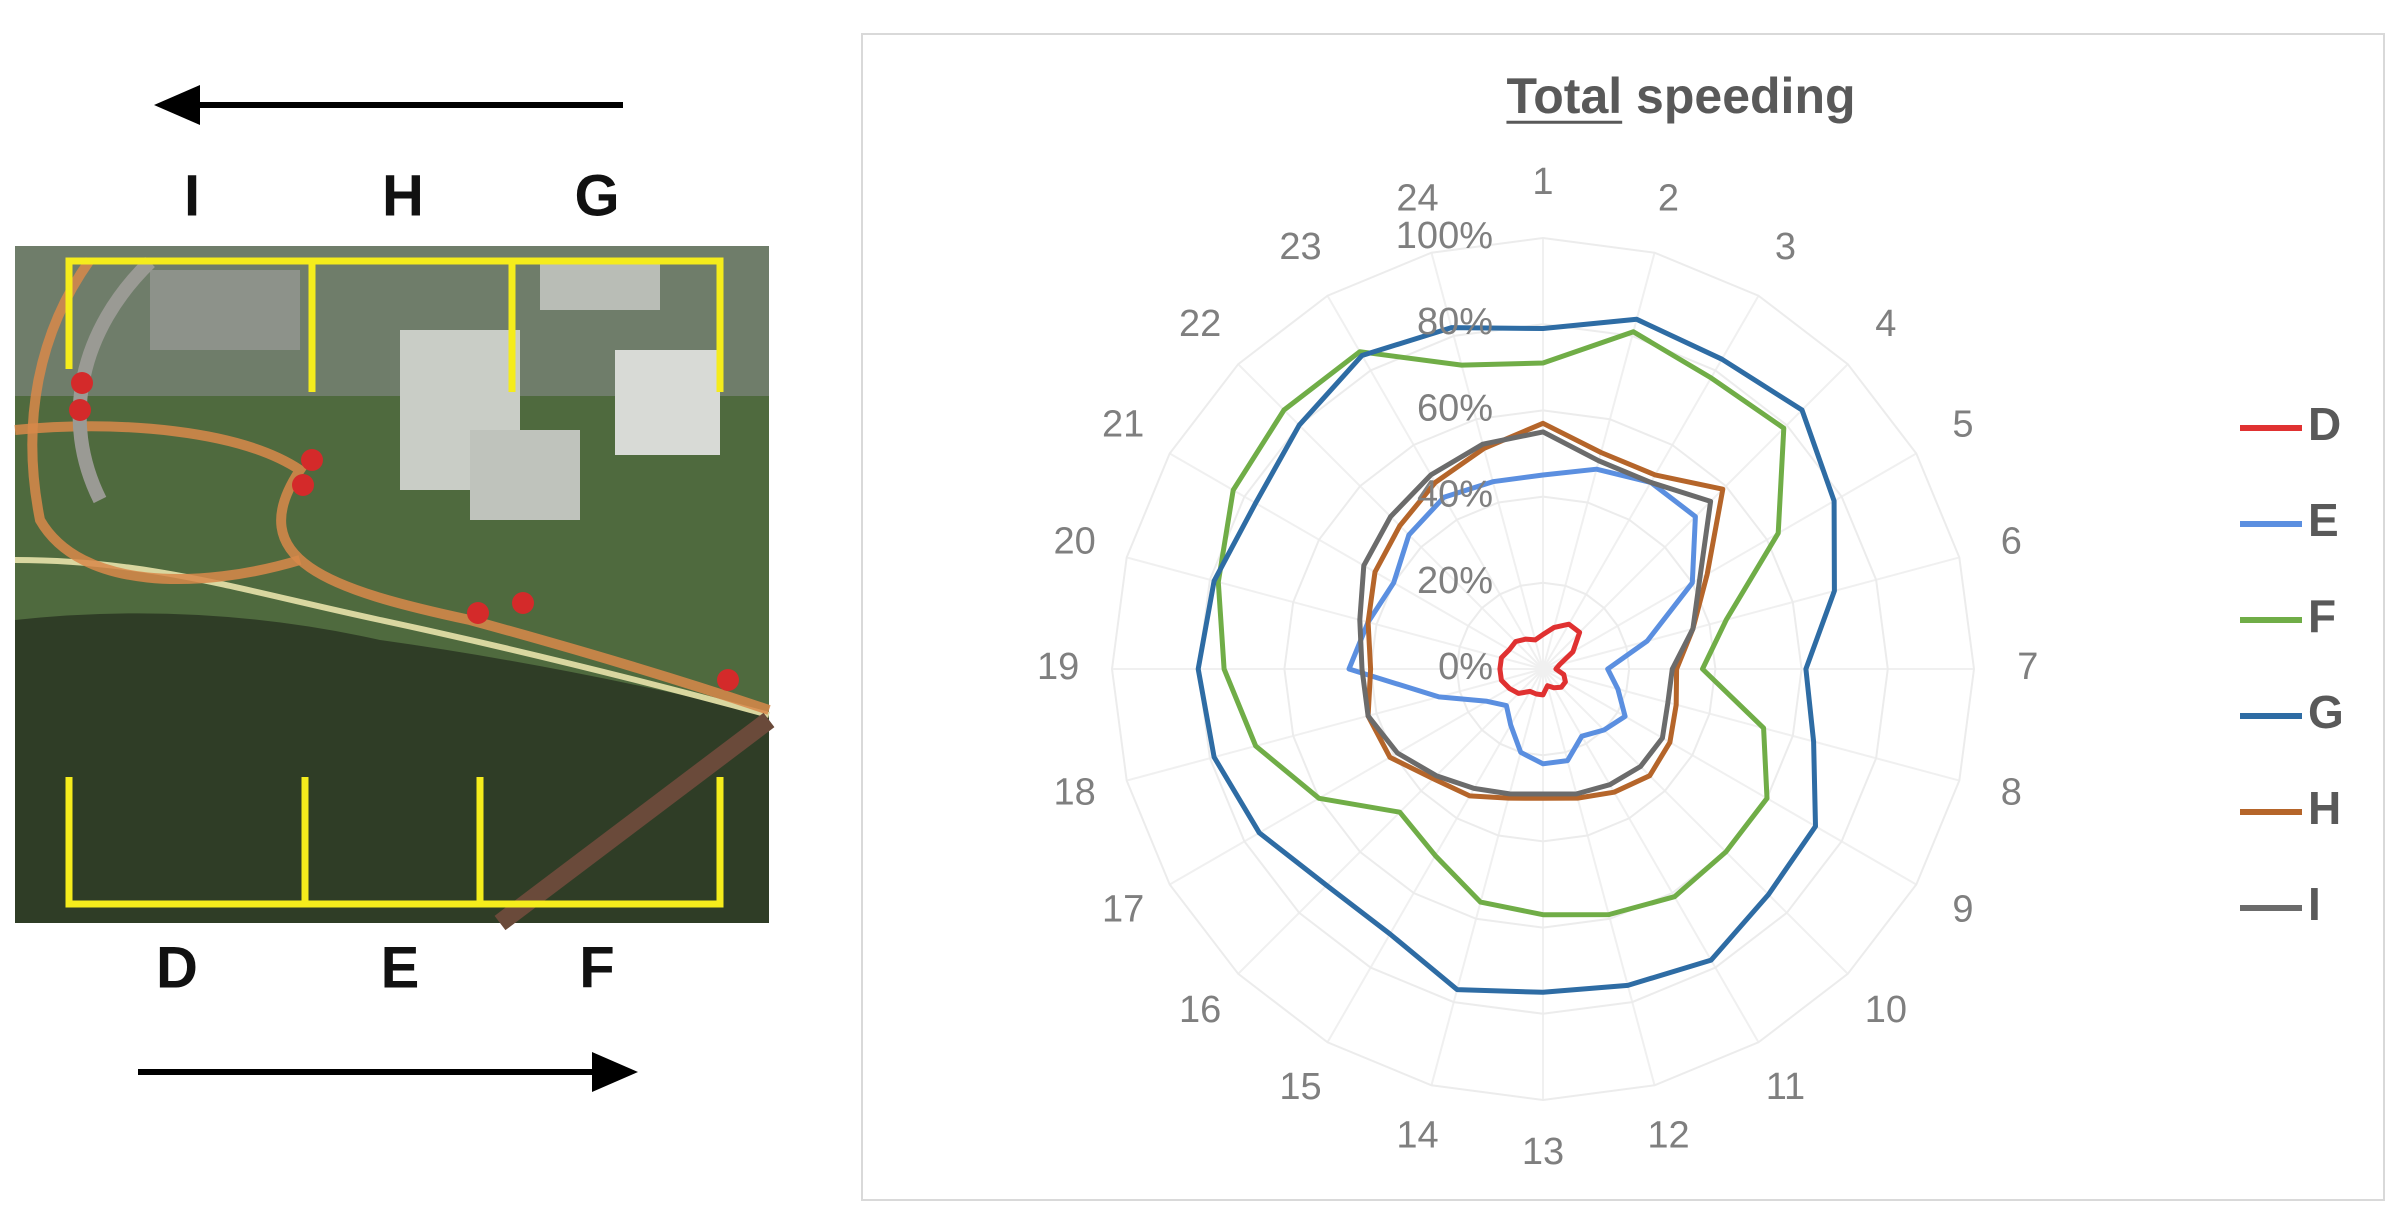 The image size is (2400, 1213). What do you see at coordinates (1058, 667) in the screenshot?
I see `category-label: 19` at bounding box center [1058, 667].